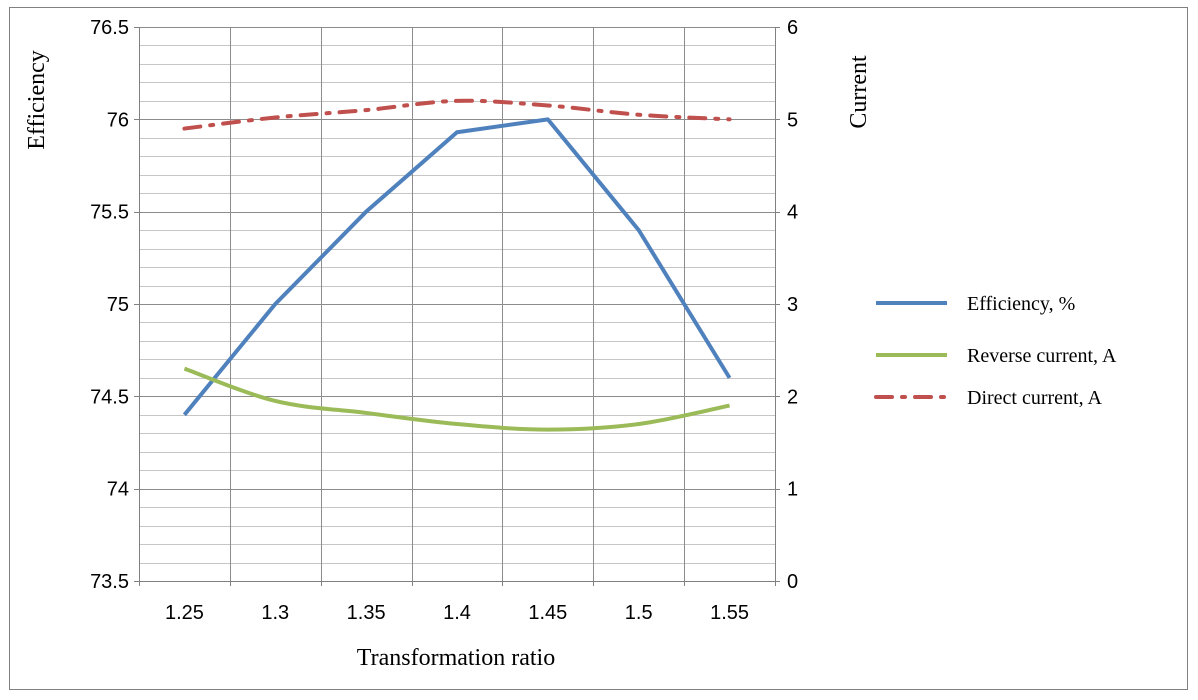 The width and height of the screenshot is (1198, 700). What do you see at coordinates (118, 305) in the screenshot?
I see `y-left-tick-label: 75` at bounding box center [118, 305].